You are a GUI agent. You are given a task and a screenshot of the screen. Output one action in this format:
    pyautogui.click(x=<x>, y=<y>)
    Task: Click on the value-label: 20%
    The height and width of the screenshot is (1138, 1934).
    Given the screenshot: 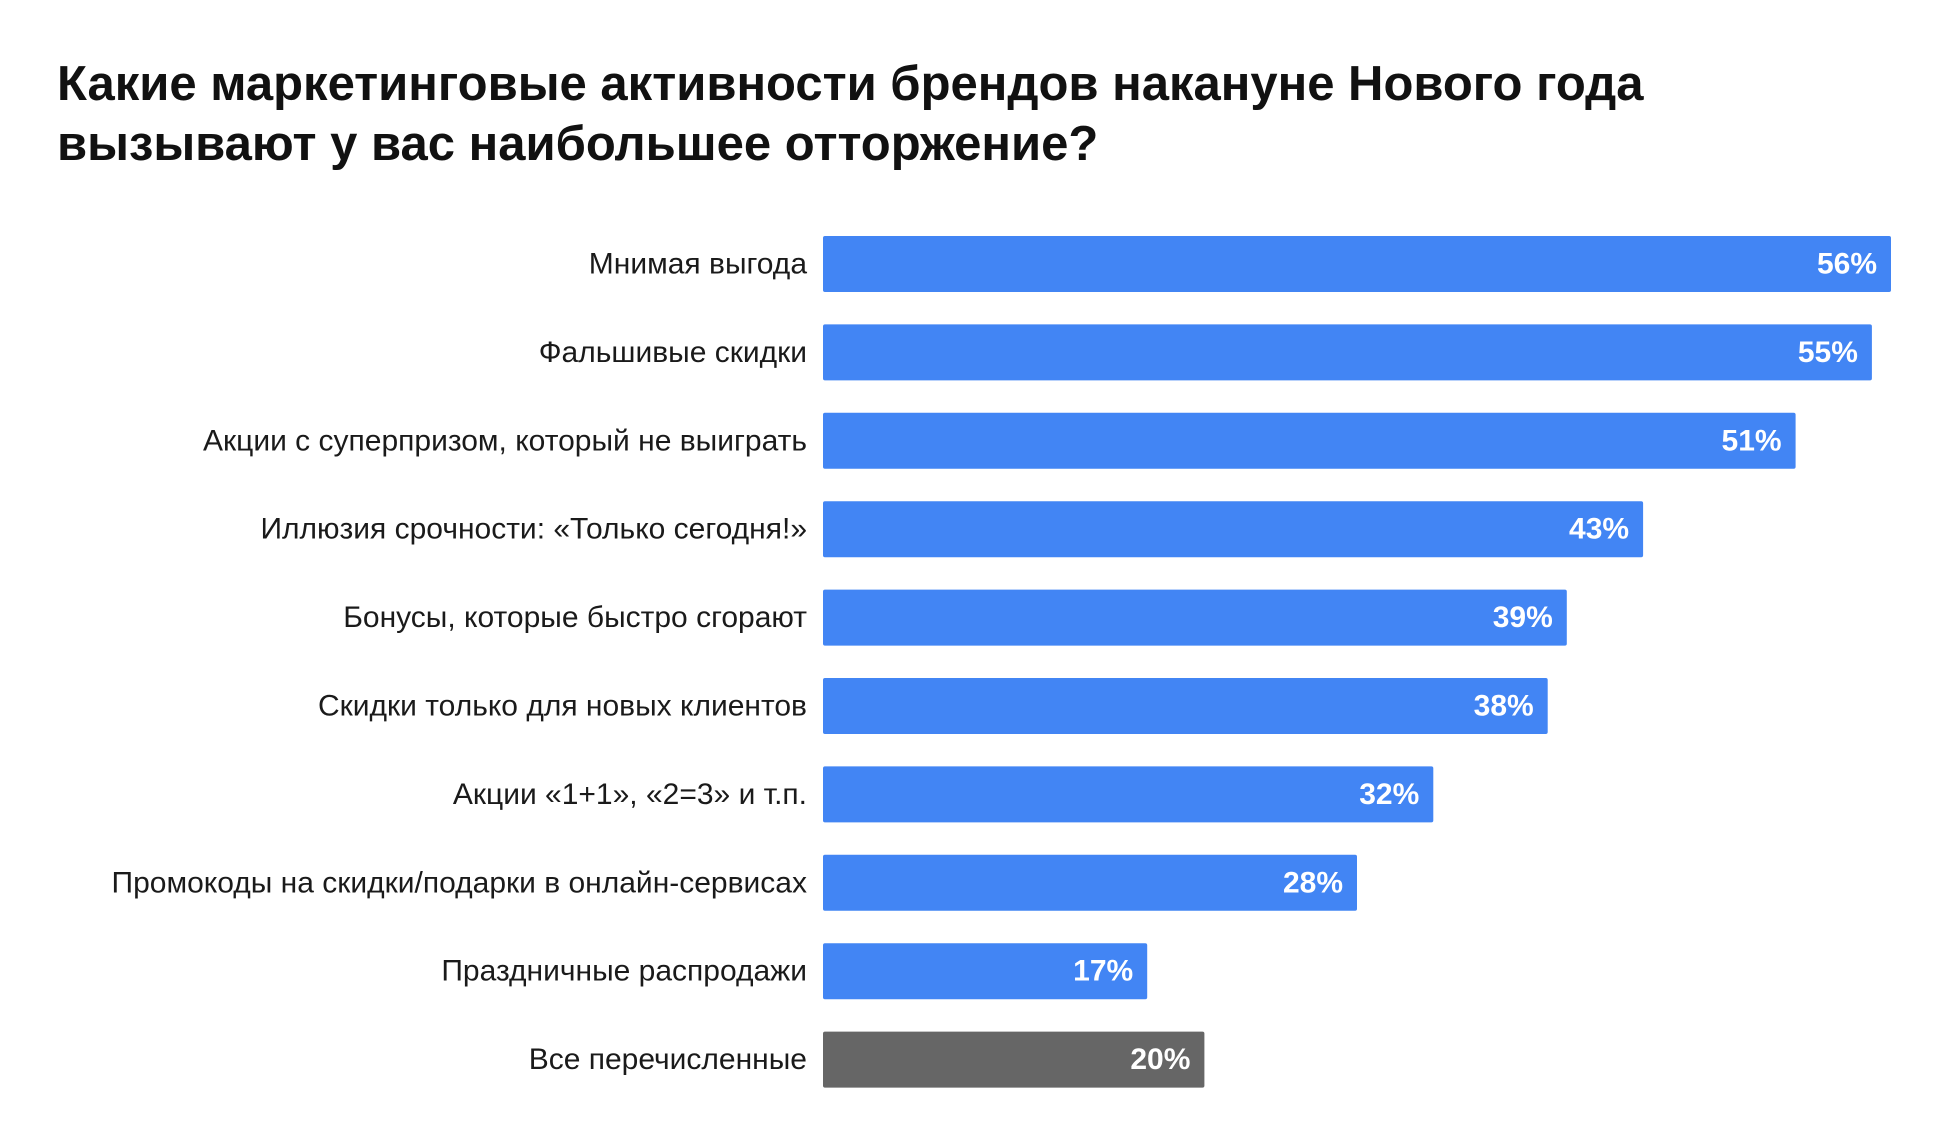 What is the action you would take?
    pyautogui.click(x=1160, y=1059)
    